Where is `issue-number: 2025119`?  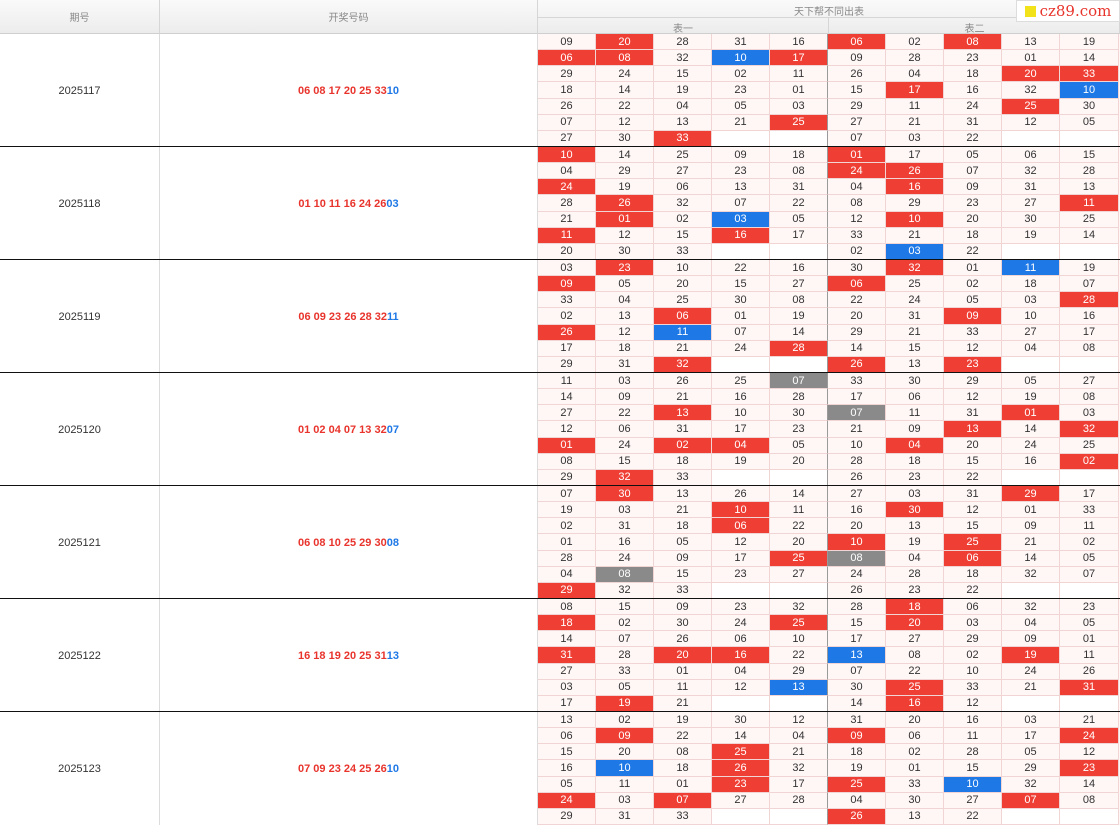
issue-number: 2025119 is located at coordinates (80, 316).